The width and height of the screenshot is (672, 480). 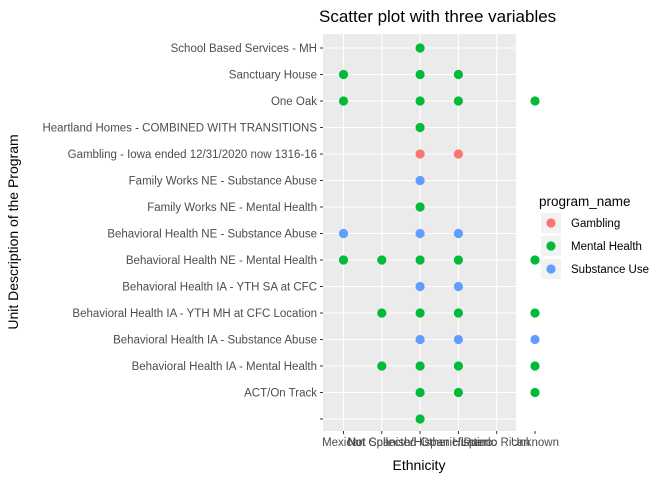 I want to click on y-tick-label: Behavioral Health IA - Substance Abuse, so click(x=215, y=341).